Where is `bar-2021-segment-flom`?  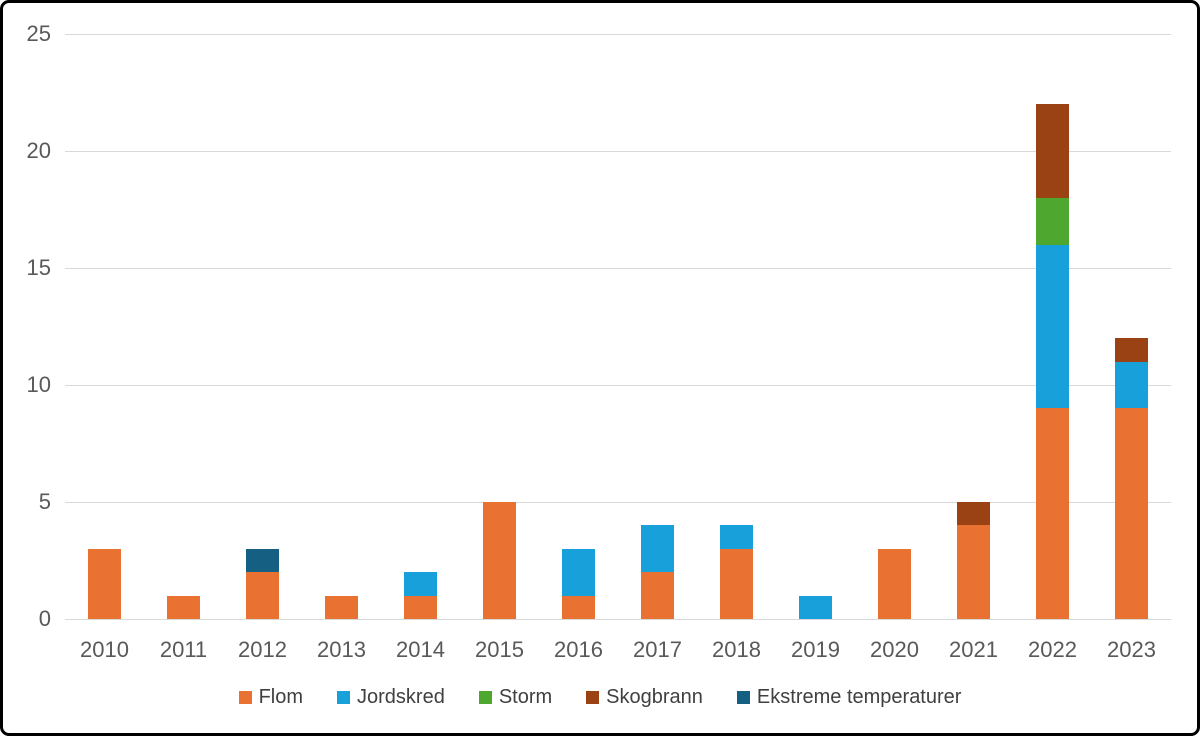 bar-2021-segment-flom is located at coordinates (973, 572).